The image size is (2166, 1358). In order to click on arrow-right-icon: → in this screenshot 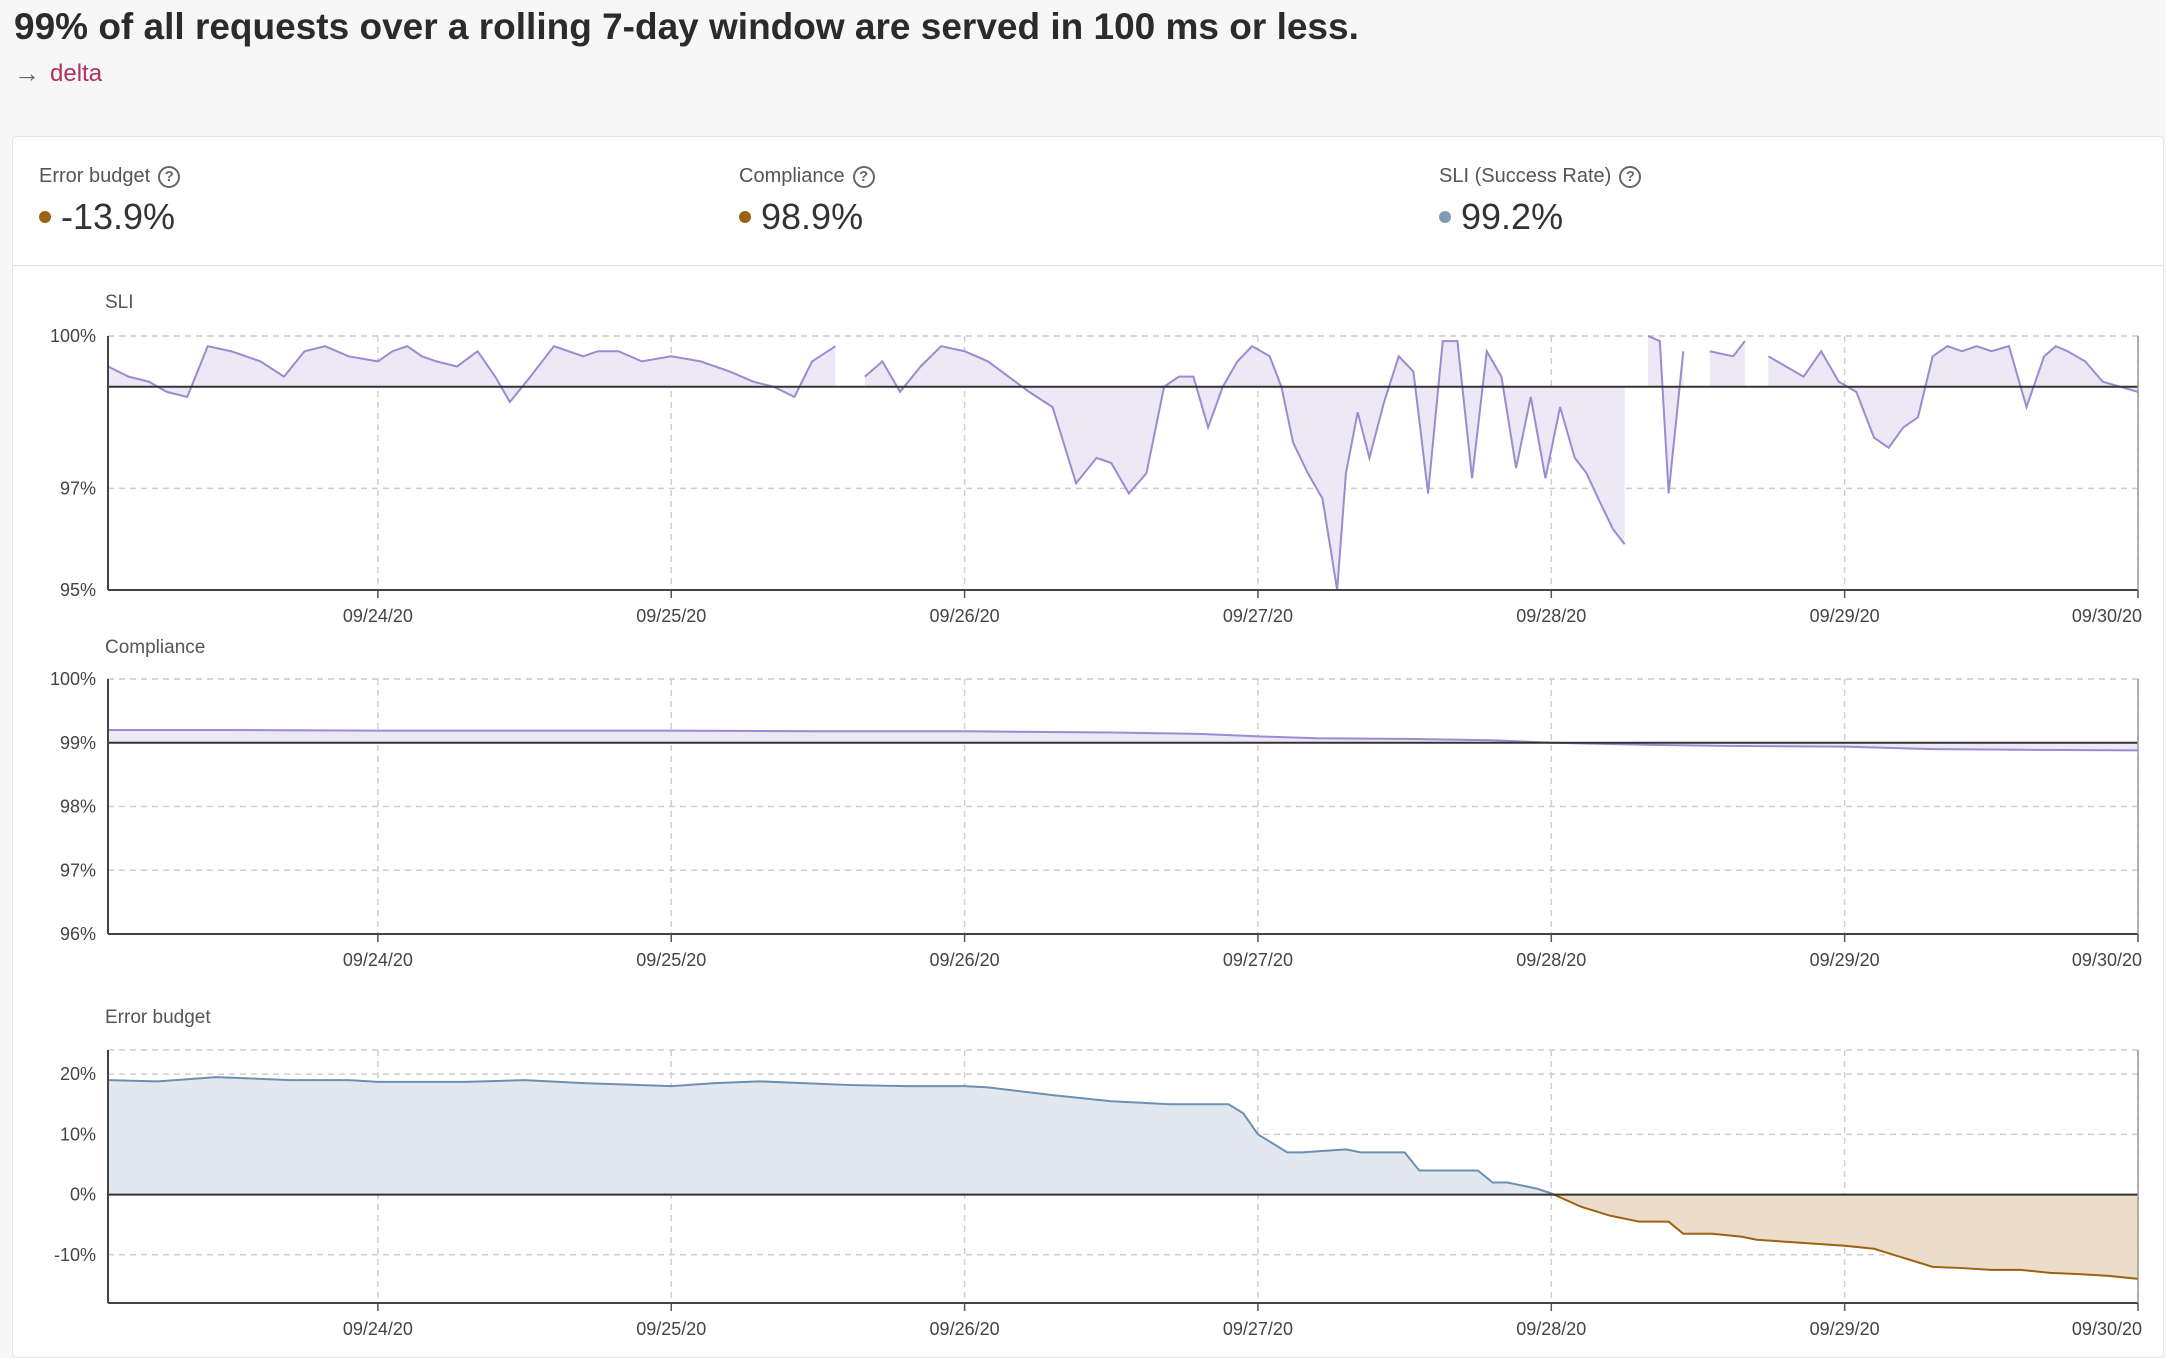, I will do `click(27, 73)`.